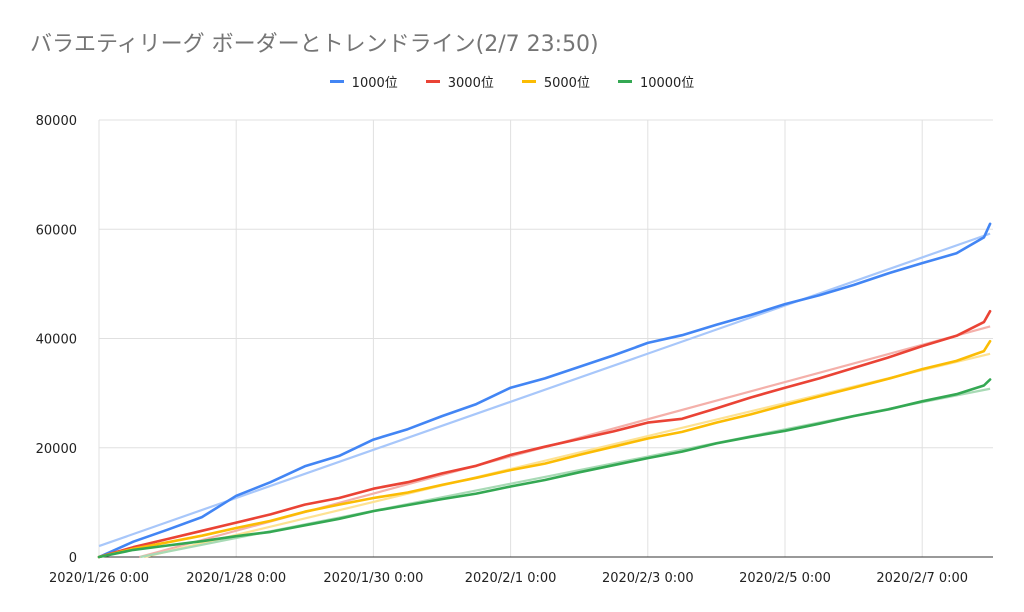 The width and height of the screenshot is (1024, 612). I want to click on y-tick-label: 40000, so click(56, 340).